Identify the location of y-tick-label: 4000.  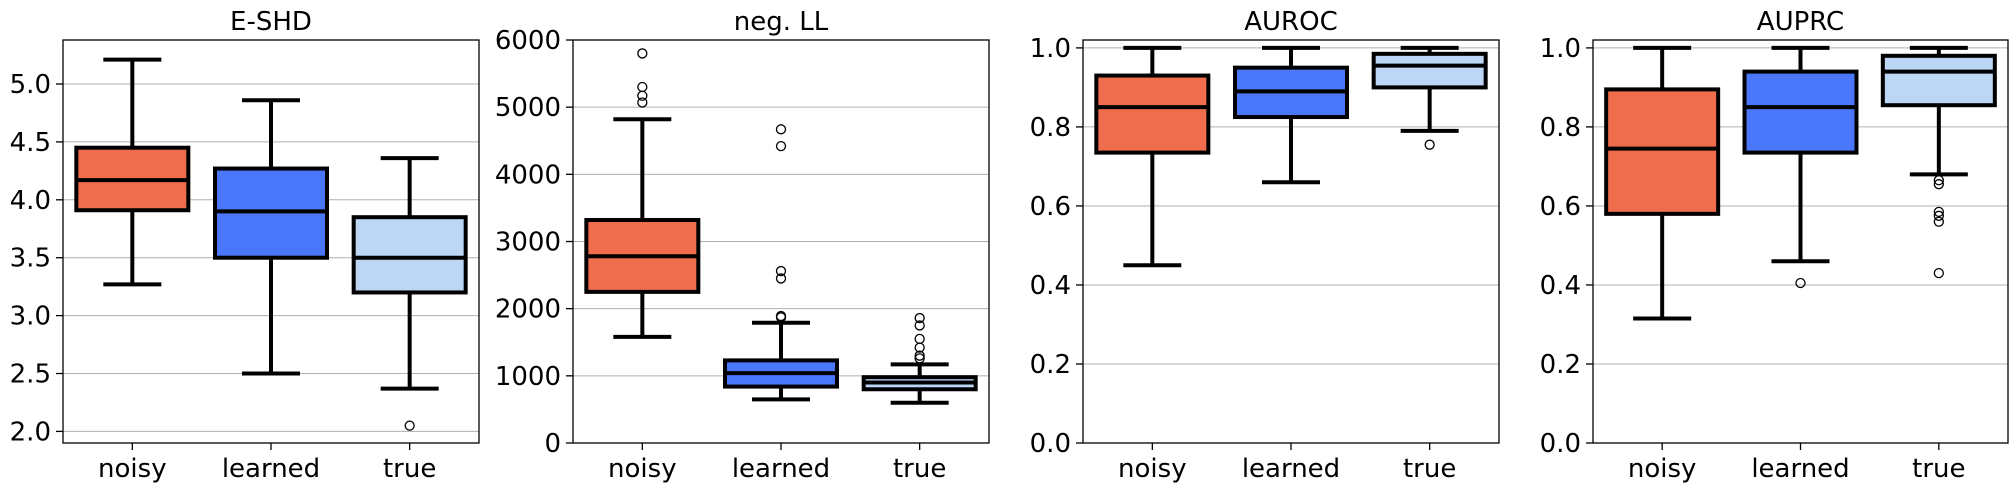
(528, 175).